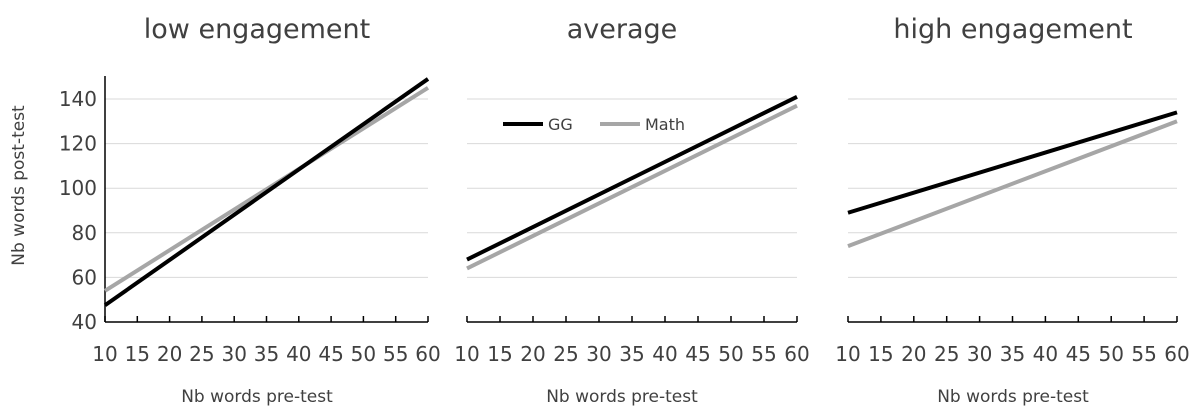  I want to click on y-tick-label: 60, so click(84, 277).